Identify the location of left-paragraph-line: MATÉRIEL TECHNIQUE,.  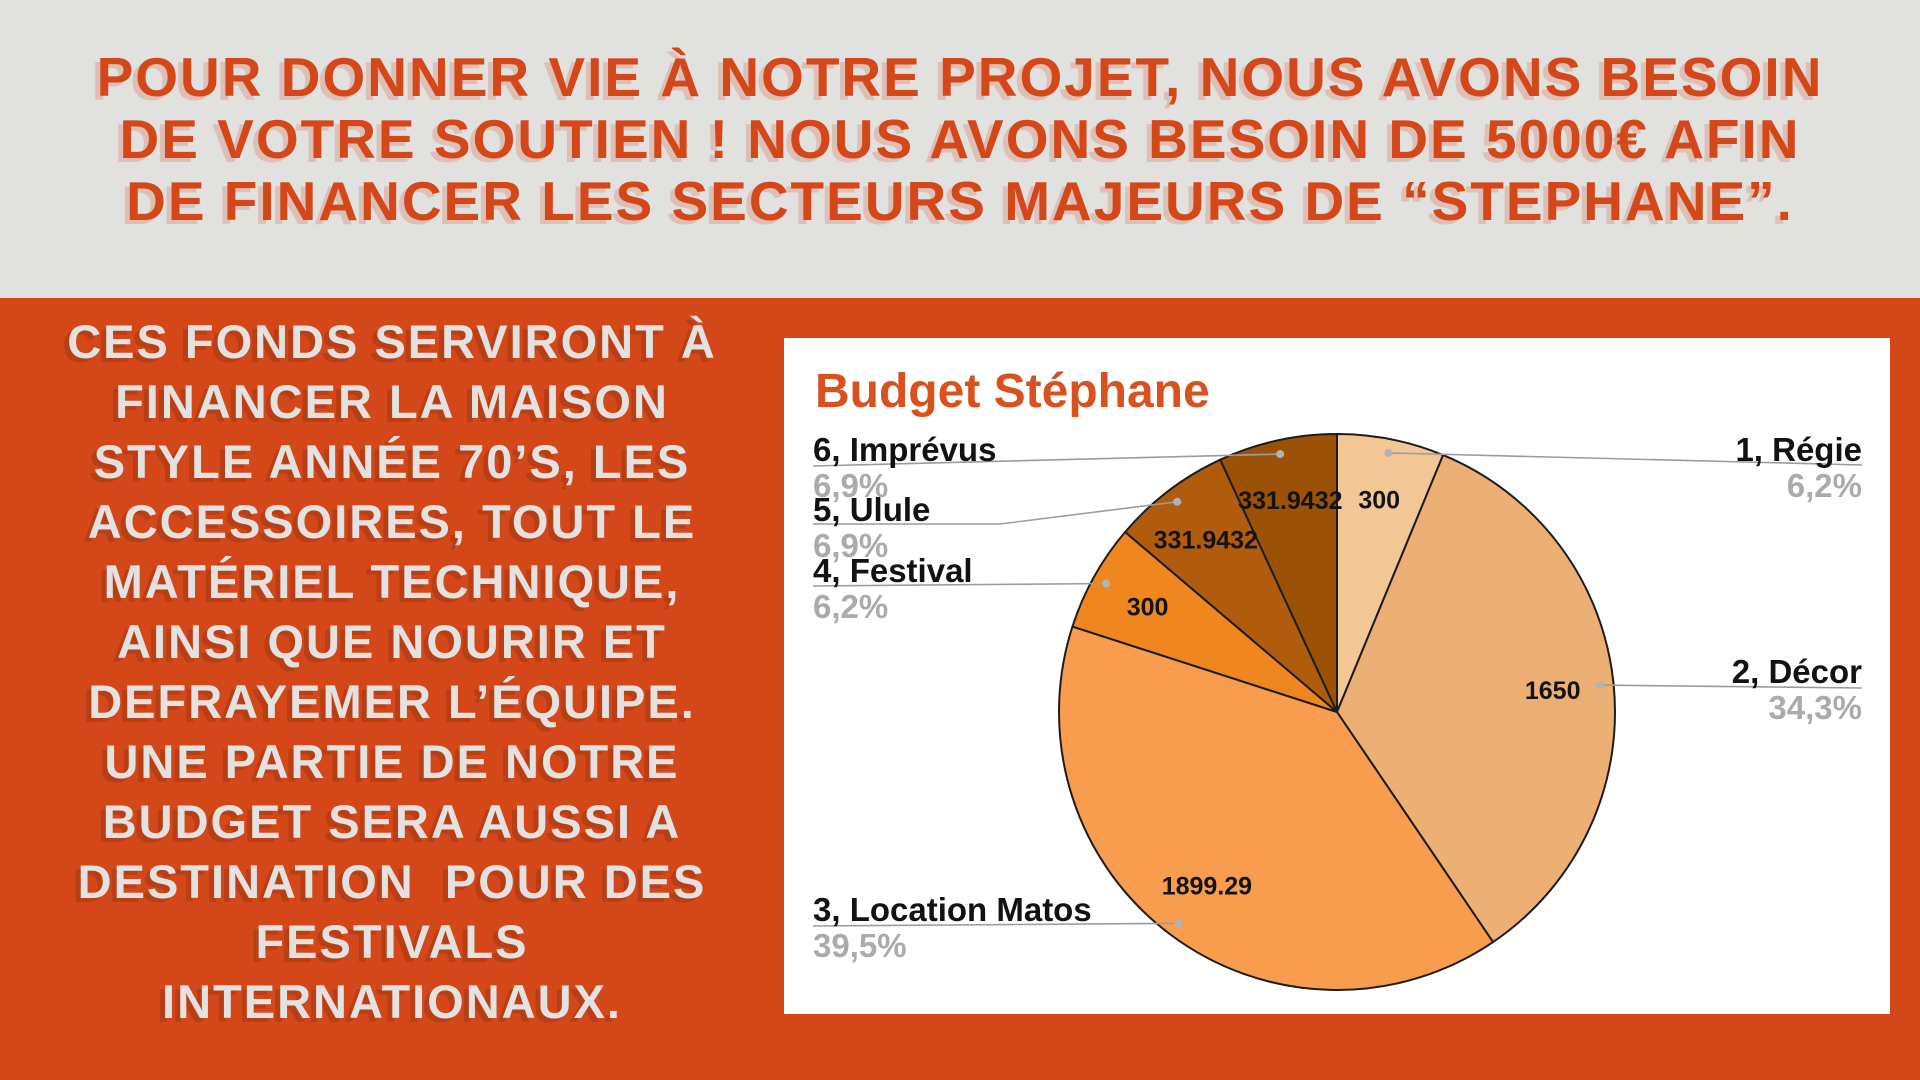
(392, 581).